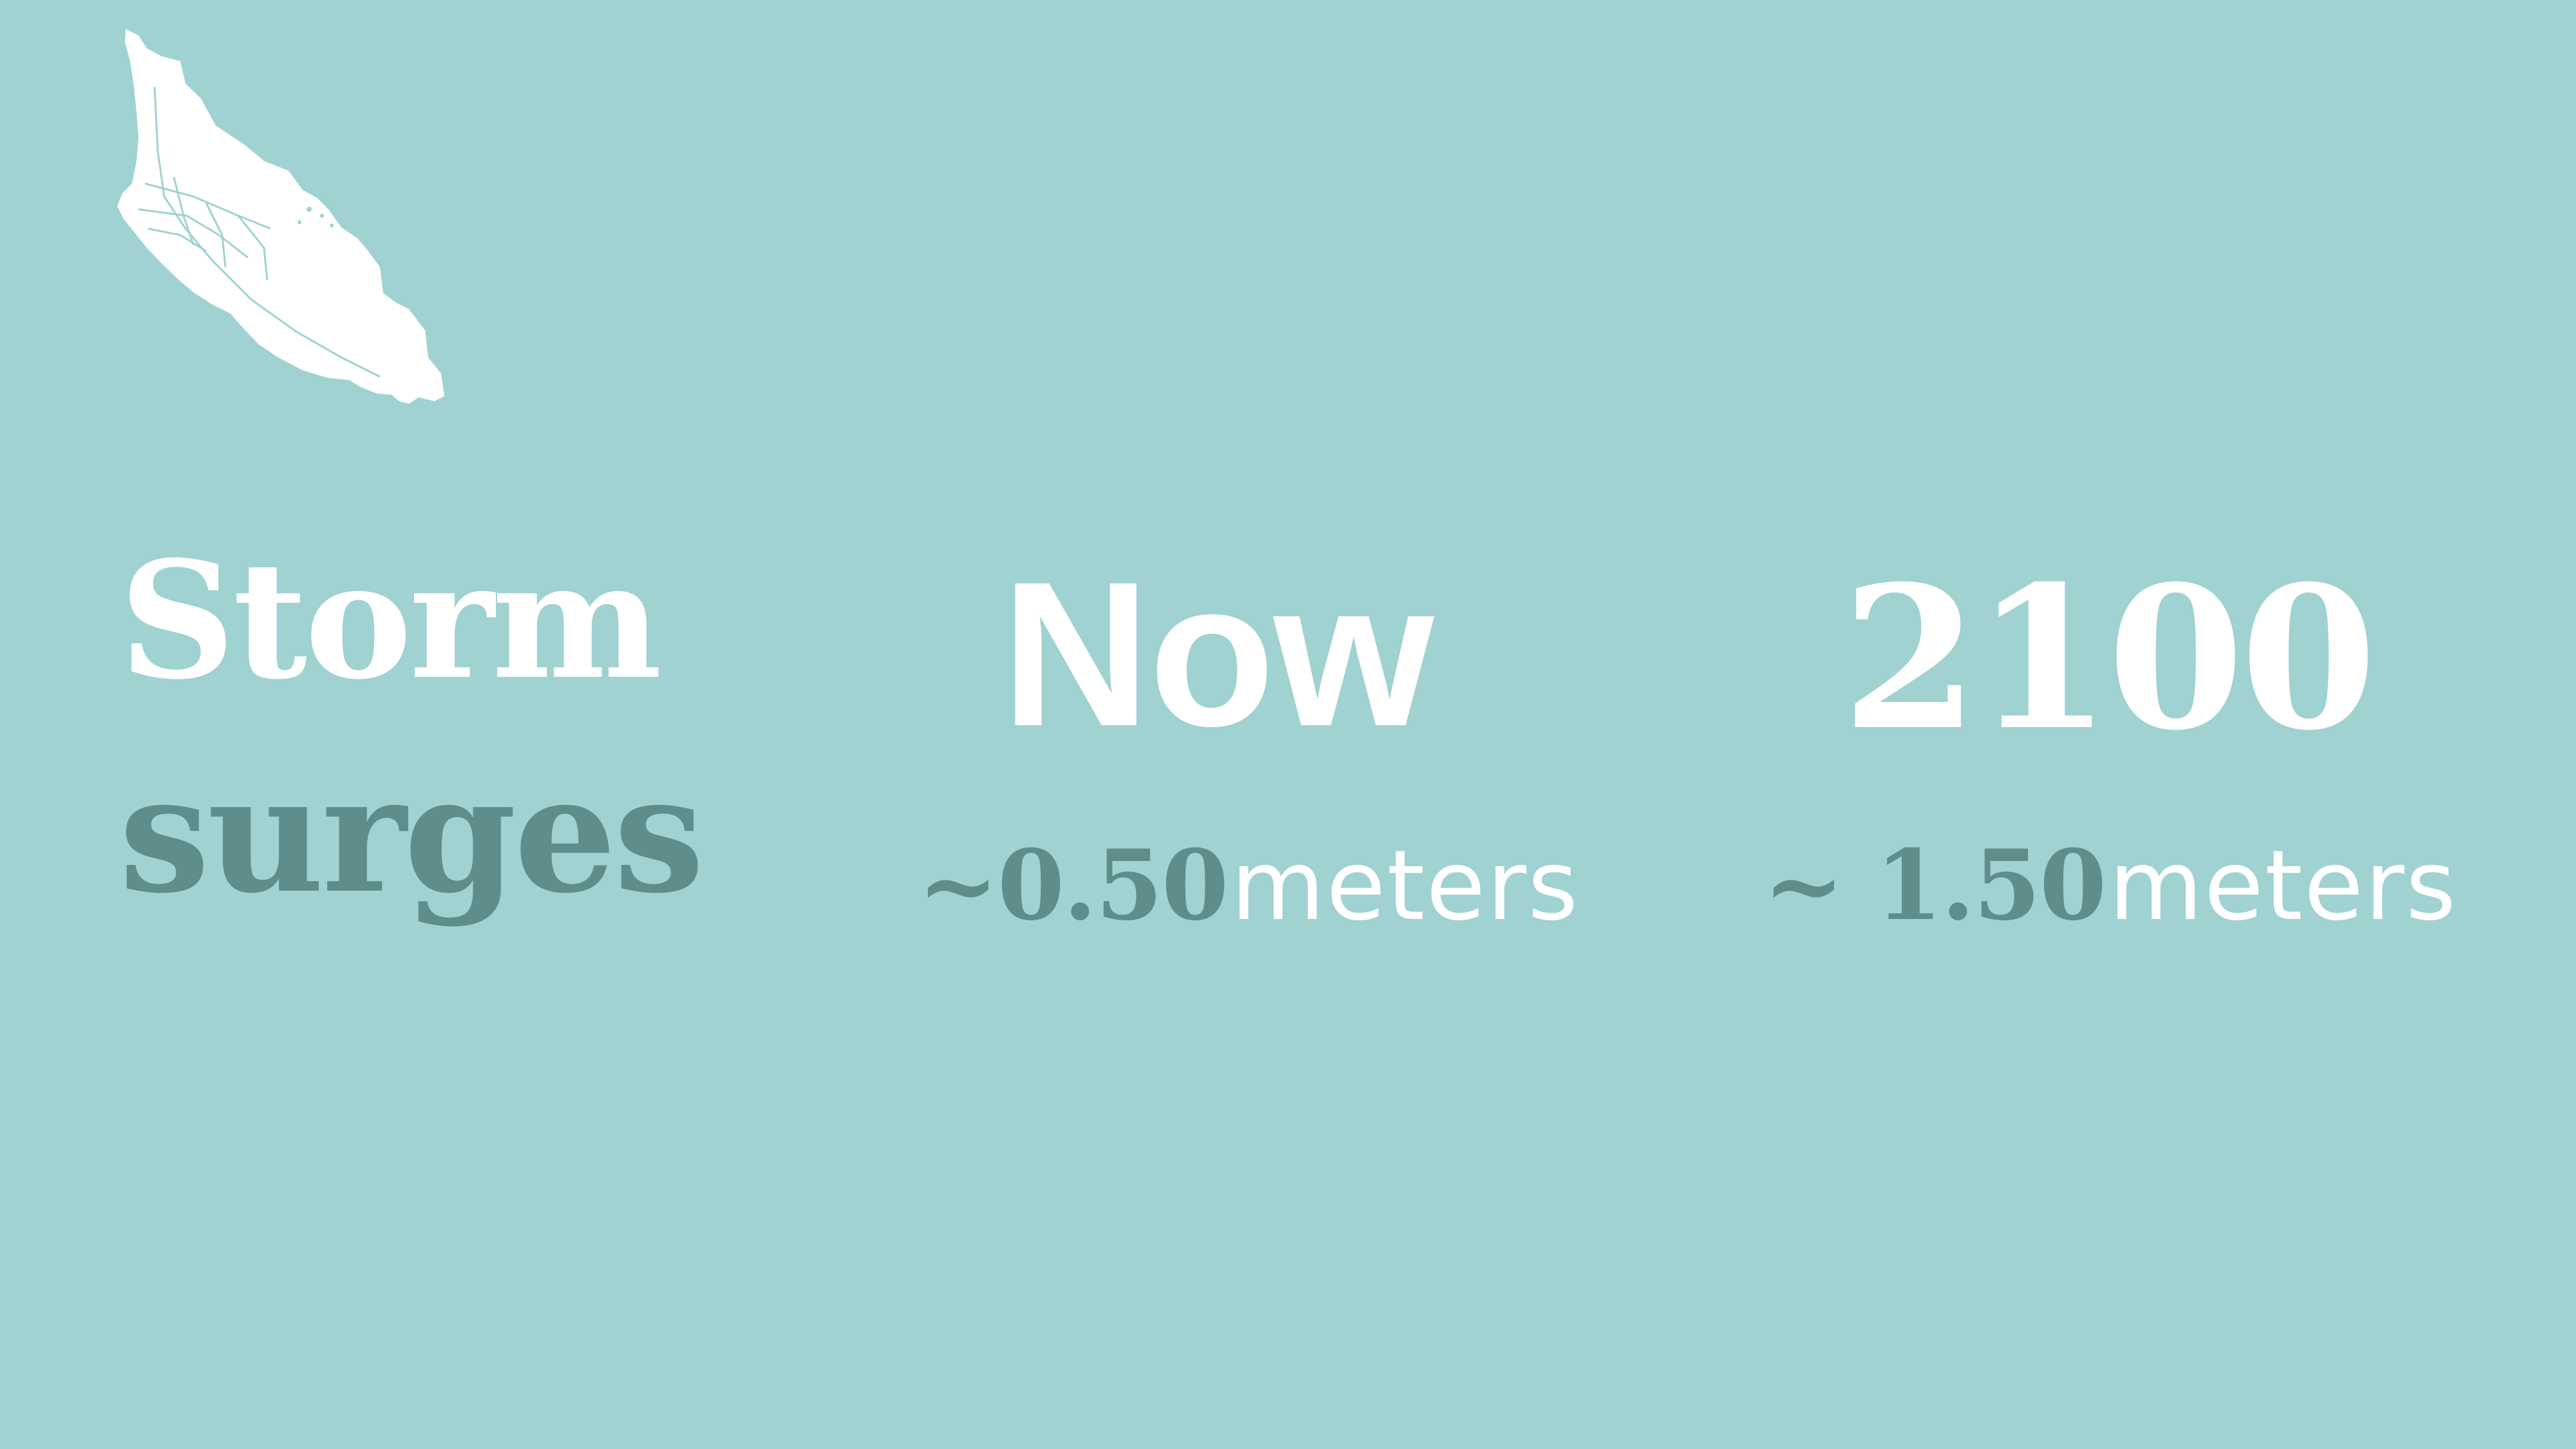 The height and width of the screenshot is (1449, 2576). What do you see at coordinates (2283, 886) in the screenshot?
I see `unit-2100: meters` at bounding box center [2283, 886].